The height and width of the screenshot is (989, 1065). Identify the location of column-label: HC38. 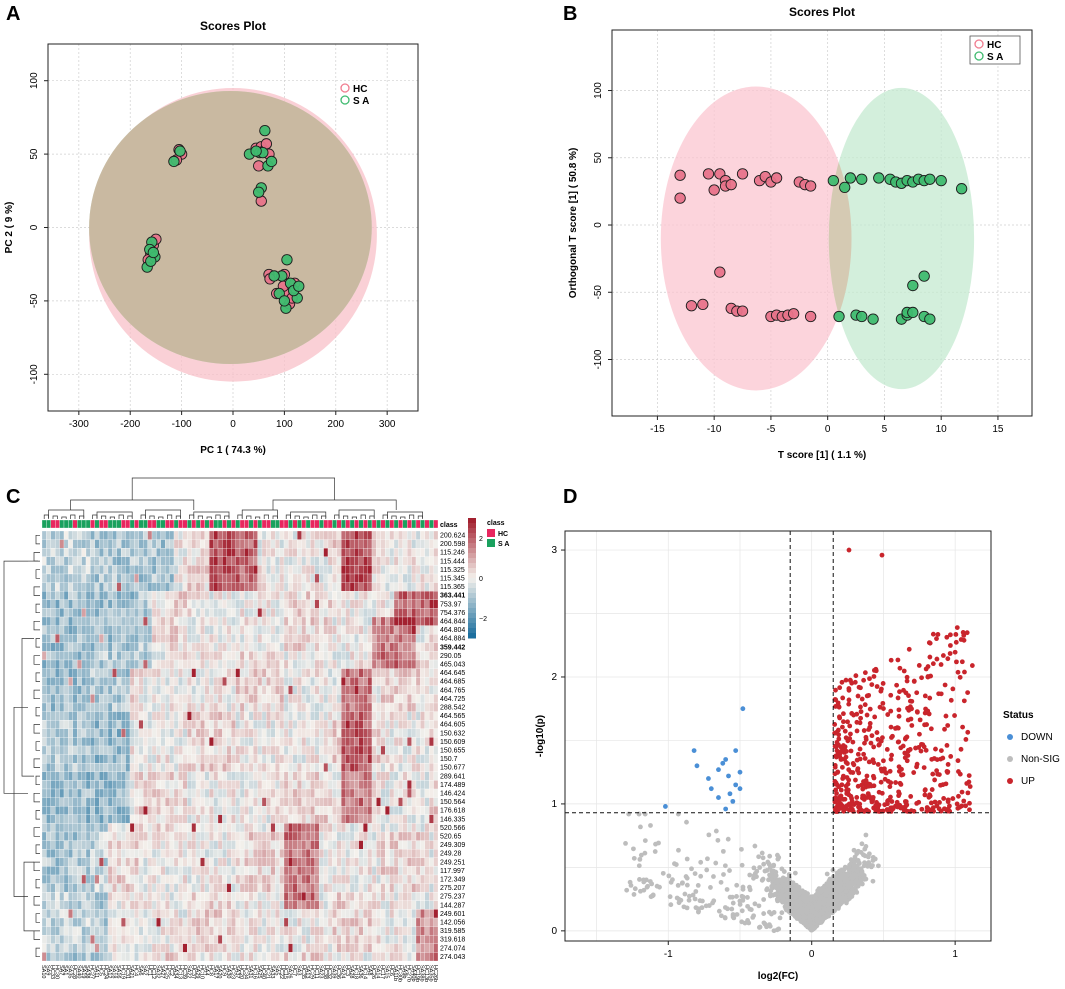
(325, 972).